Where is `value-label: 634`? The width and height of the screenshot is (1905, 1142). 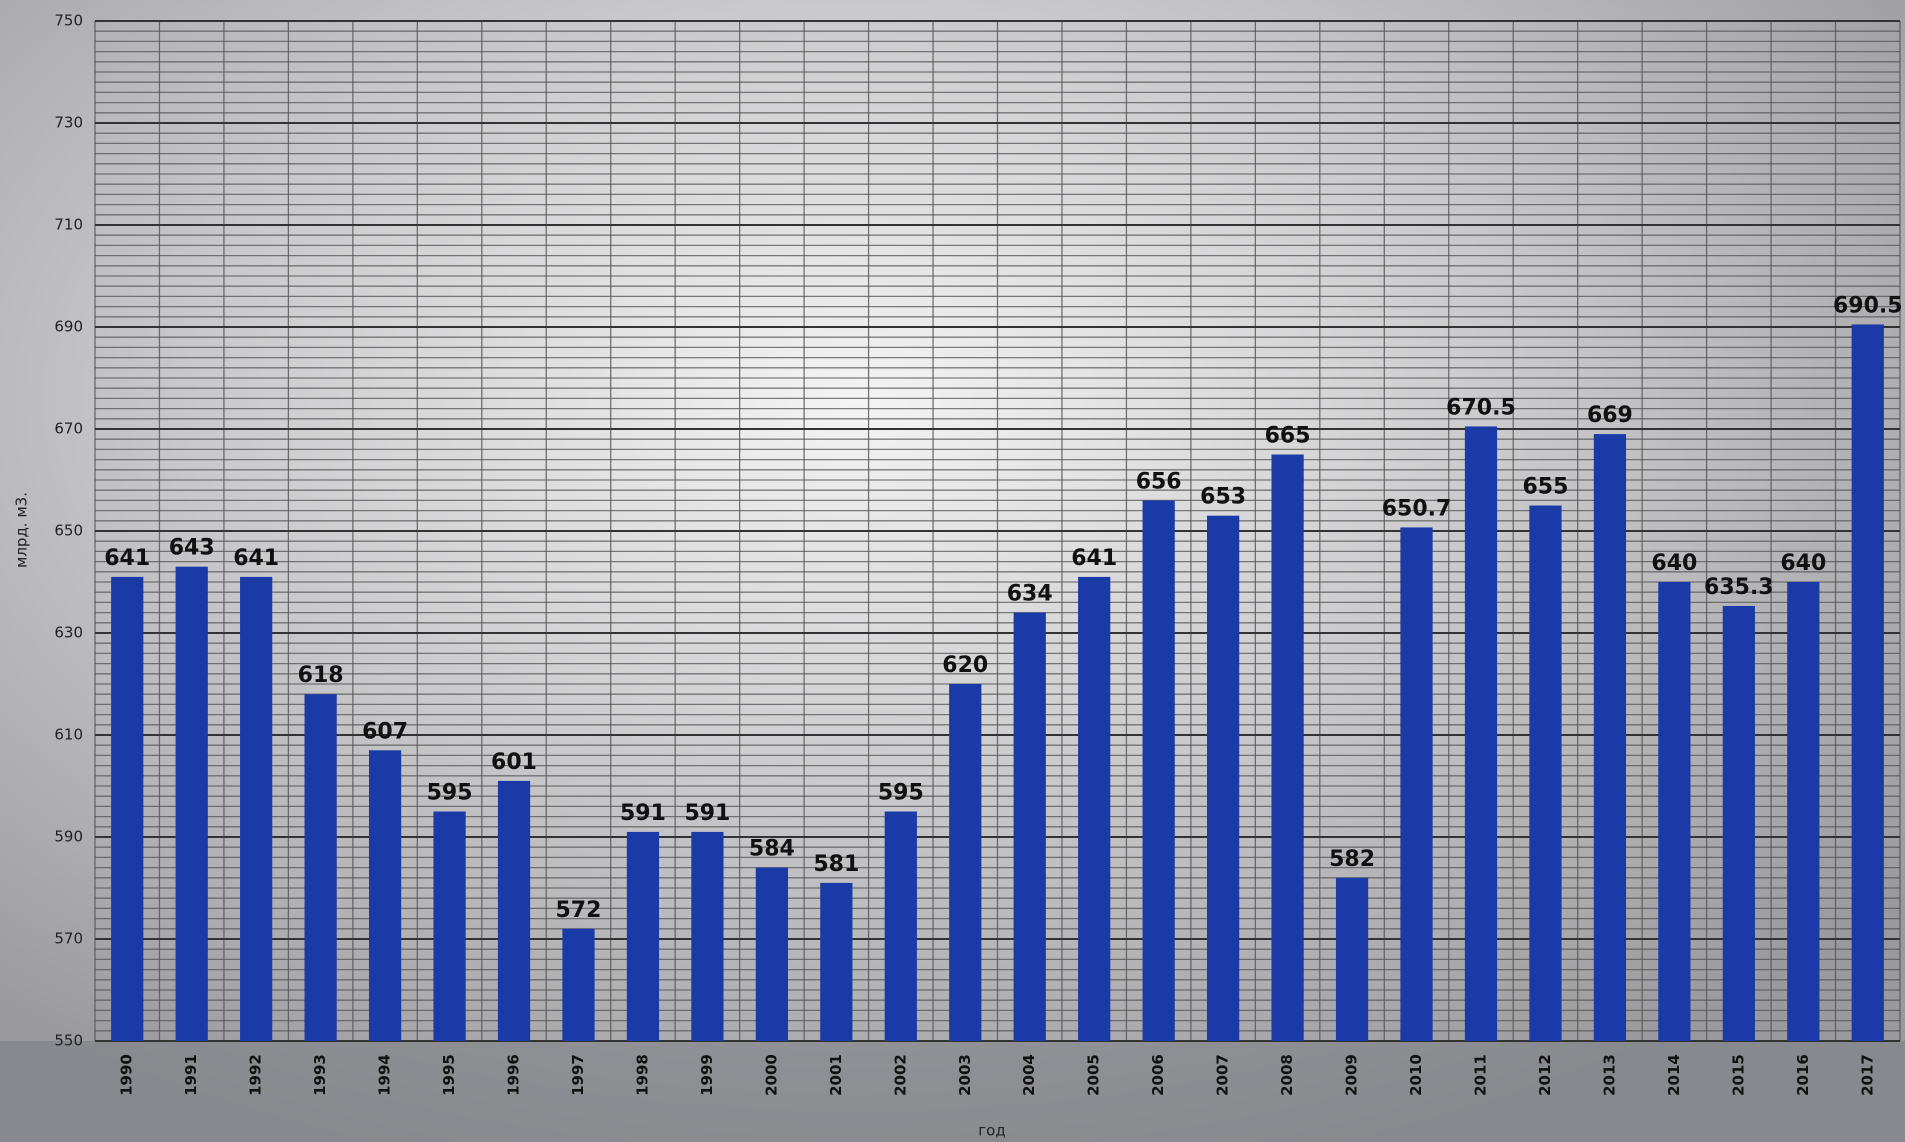
value-label: 634 is located at coordinates (1030, 594).